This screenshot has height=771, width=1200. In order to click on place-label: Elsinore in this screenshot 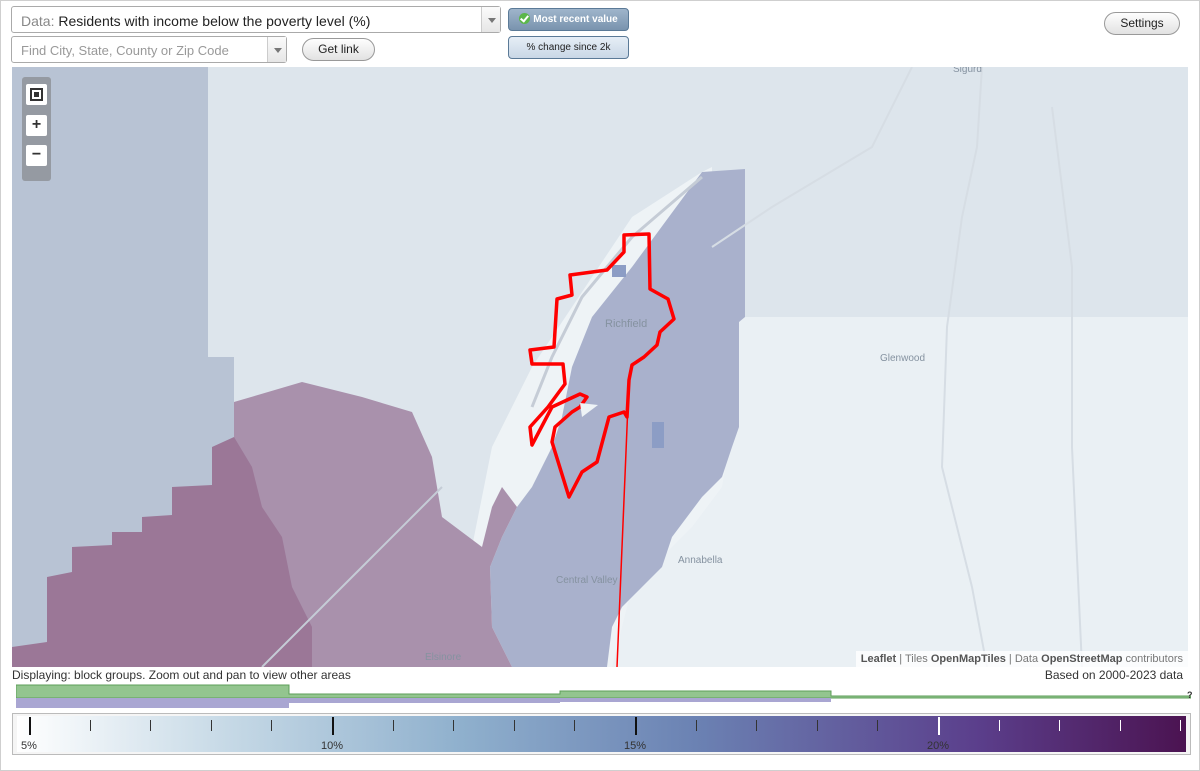, I will do `click(443, 657)`.